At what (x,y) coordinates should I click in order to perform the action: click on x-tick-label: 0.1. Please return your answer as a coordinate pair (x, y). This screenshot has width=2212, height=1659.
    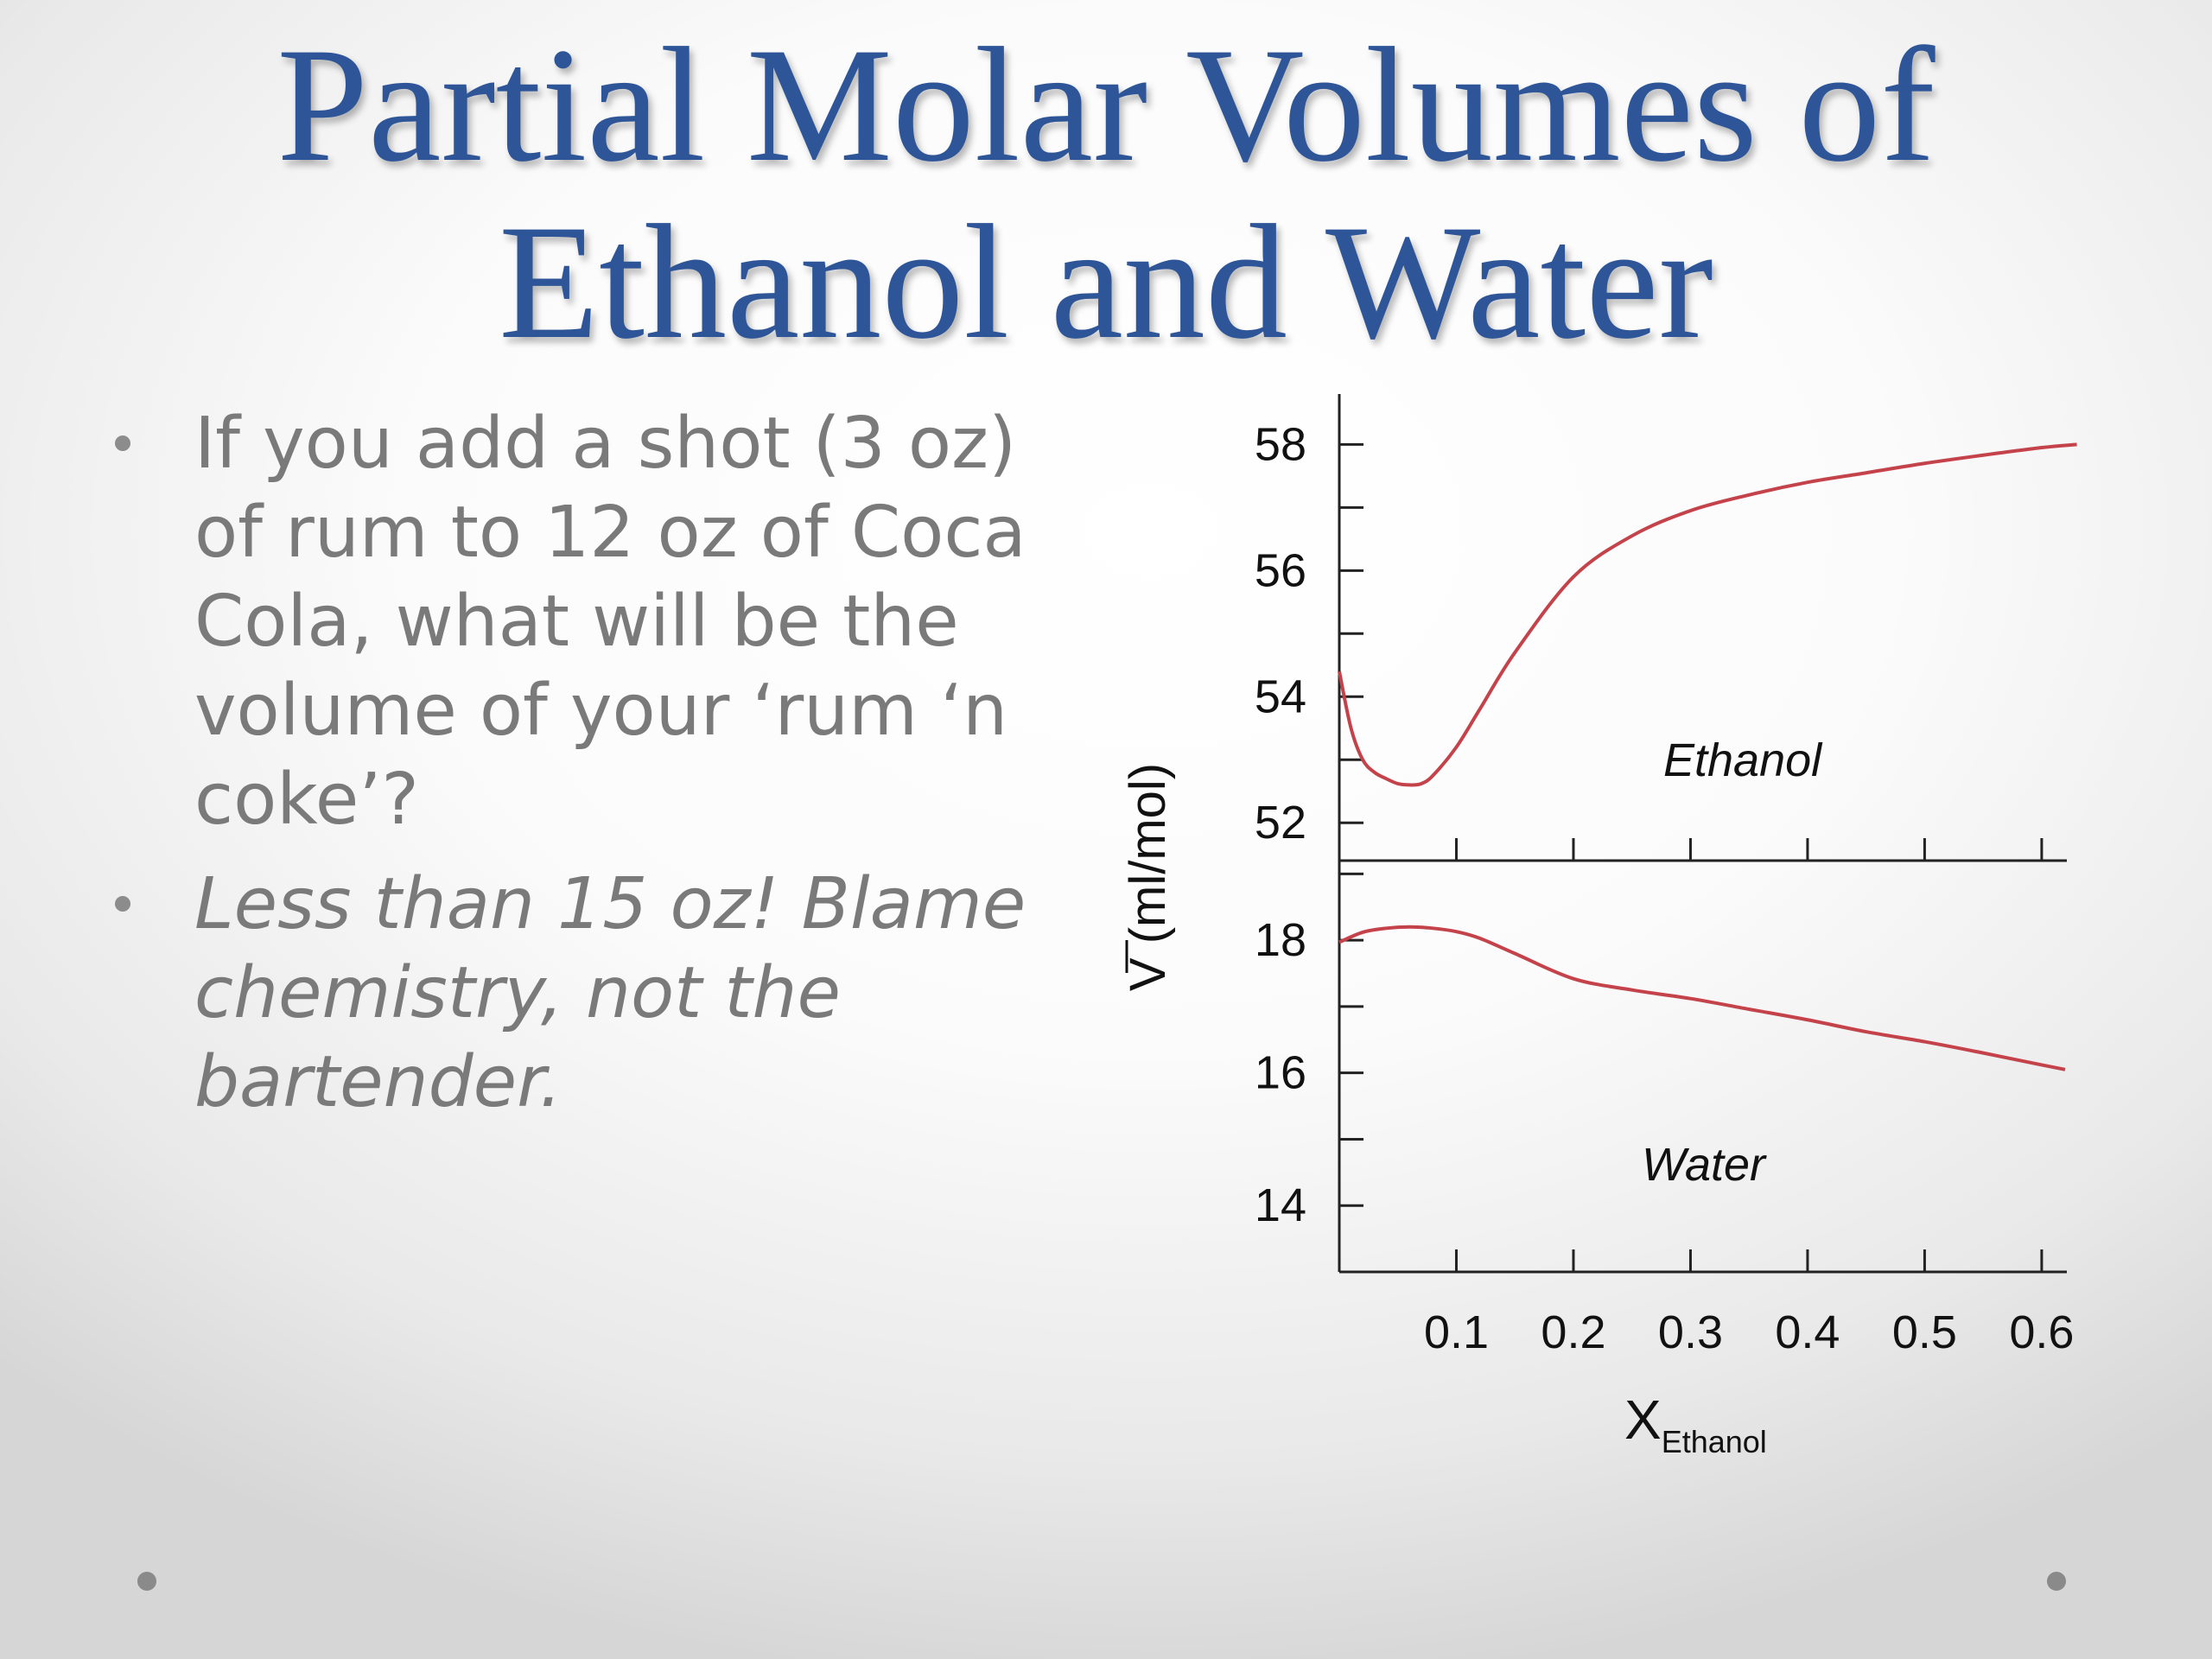
    Looking at the image, I should click on (1456, 1332).